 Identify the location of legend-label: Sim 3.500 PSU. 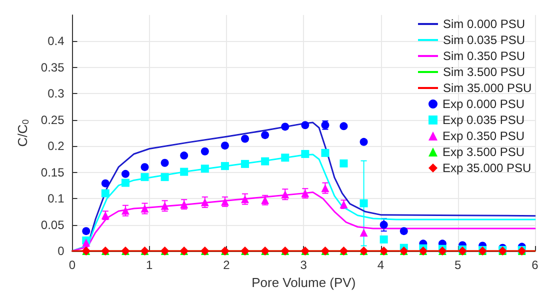
(484, 72).